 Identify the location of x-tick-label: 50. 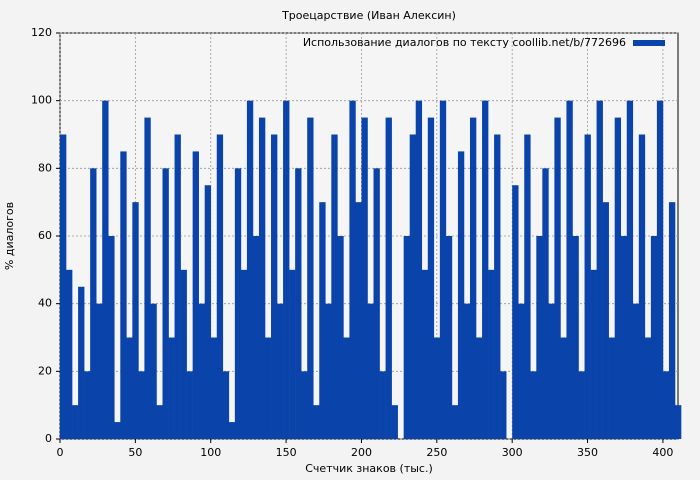
(135, 452).